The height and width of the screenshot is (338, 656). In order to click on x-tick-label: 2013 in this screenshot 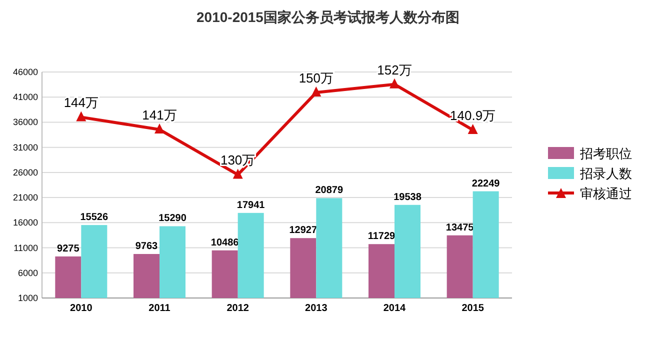, I will do `click(316, 308)`.